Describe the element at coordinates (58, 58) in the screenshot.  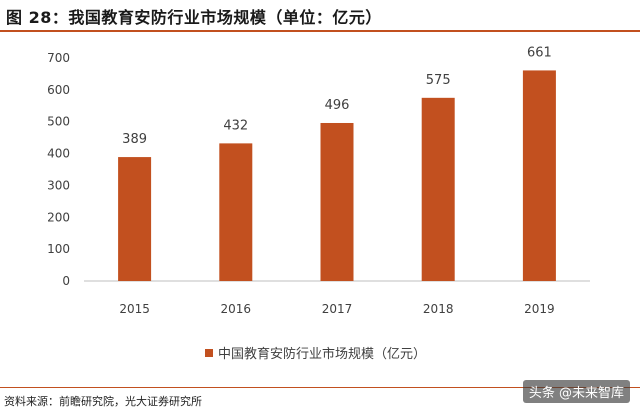
I see `y-tick-label: 700` at that location.